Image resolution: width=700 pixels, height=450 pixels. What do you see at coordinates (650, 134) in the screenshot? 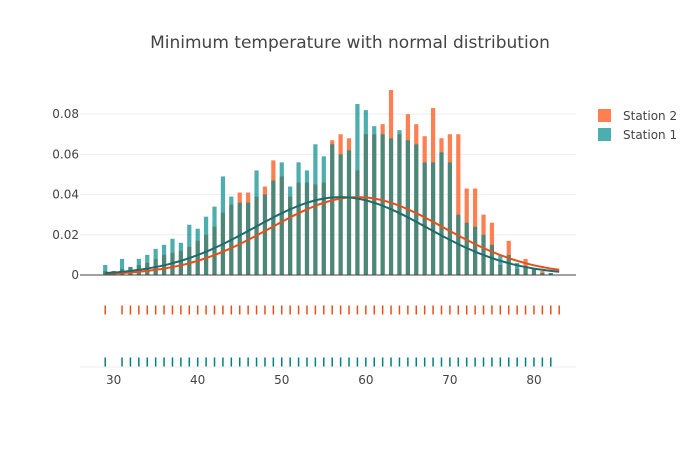
I see `legend-label-station-1: Station 1` at bounding box center [650, 134].